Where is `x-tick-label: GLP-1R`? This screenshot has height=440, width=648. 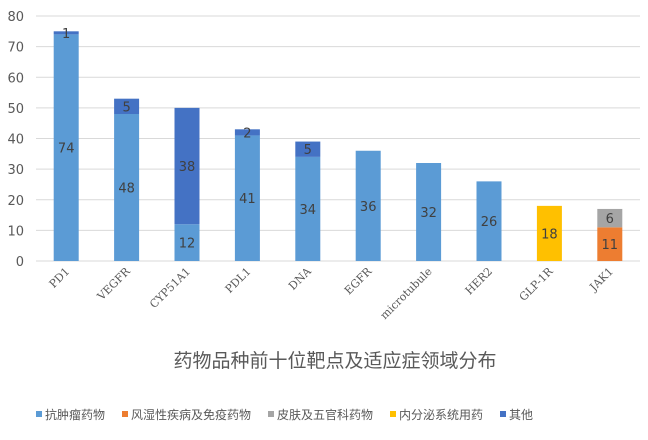 x-tick-label: GLP-1R is located at coordinates (536, 283).